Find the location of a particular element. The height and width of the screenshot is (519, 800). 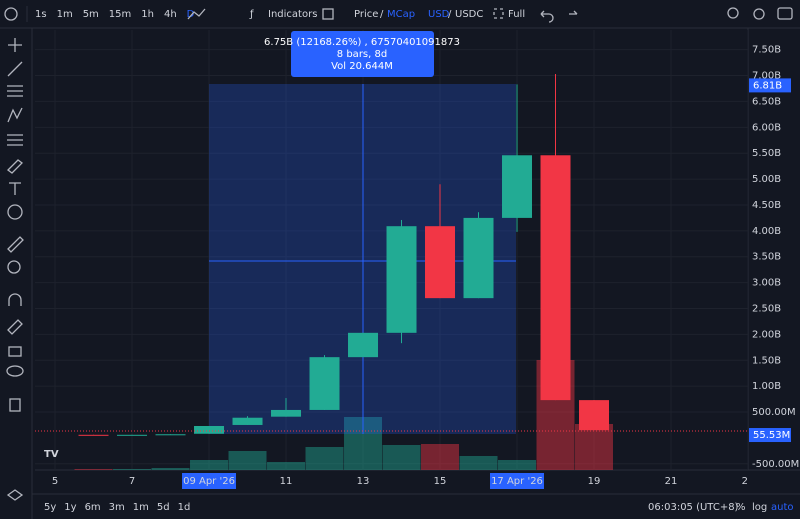

indicators-button: Indicators is located at coordinates (292, 14).